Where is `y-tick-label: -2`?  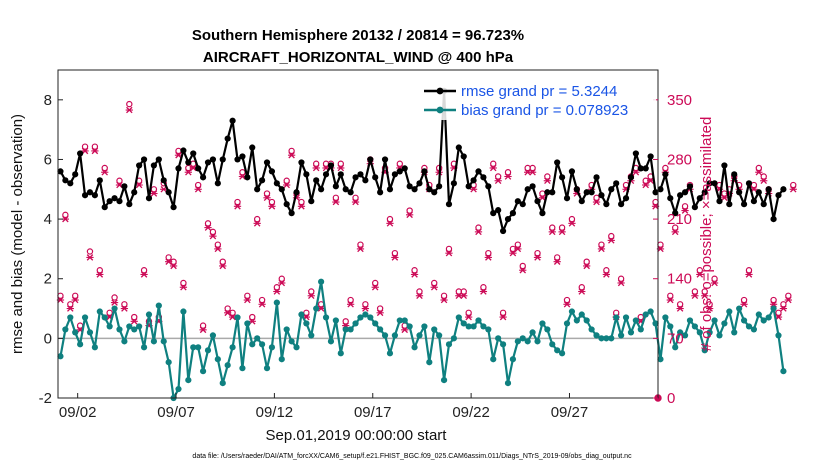
y-tick-label: -2 is located at coordinates (45, 398).